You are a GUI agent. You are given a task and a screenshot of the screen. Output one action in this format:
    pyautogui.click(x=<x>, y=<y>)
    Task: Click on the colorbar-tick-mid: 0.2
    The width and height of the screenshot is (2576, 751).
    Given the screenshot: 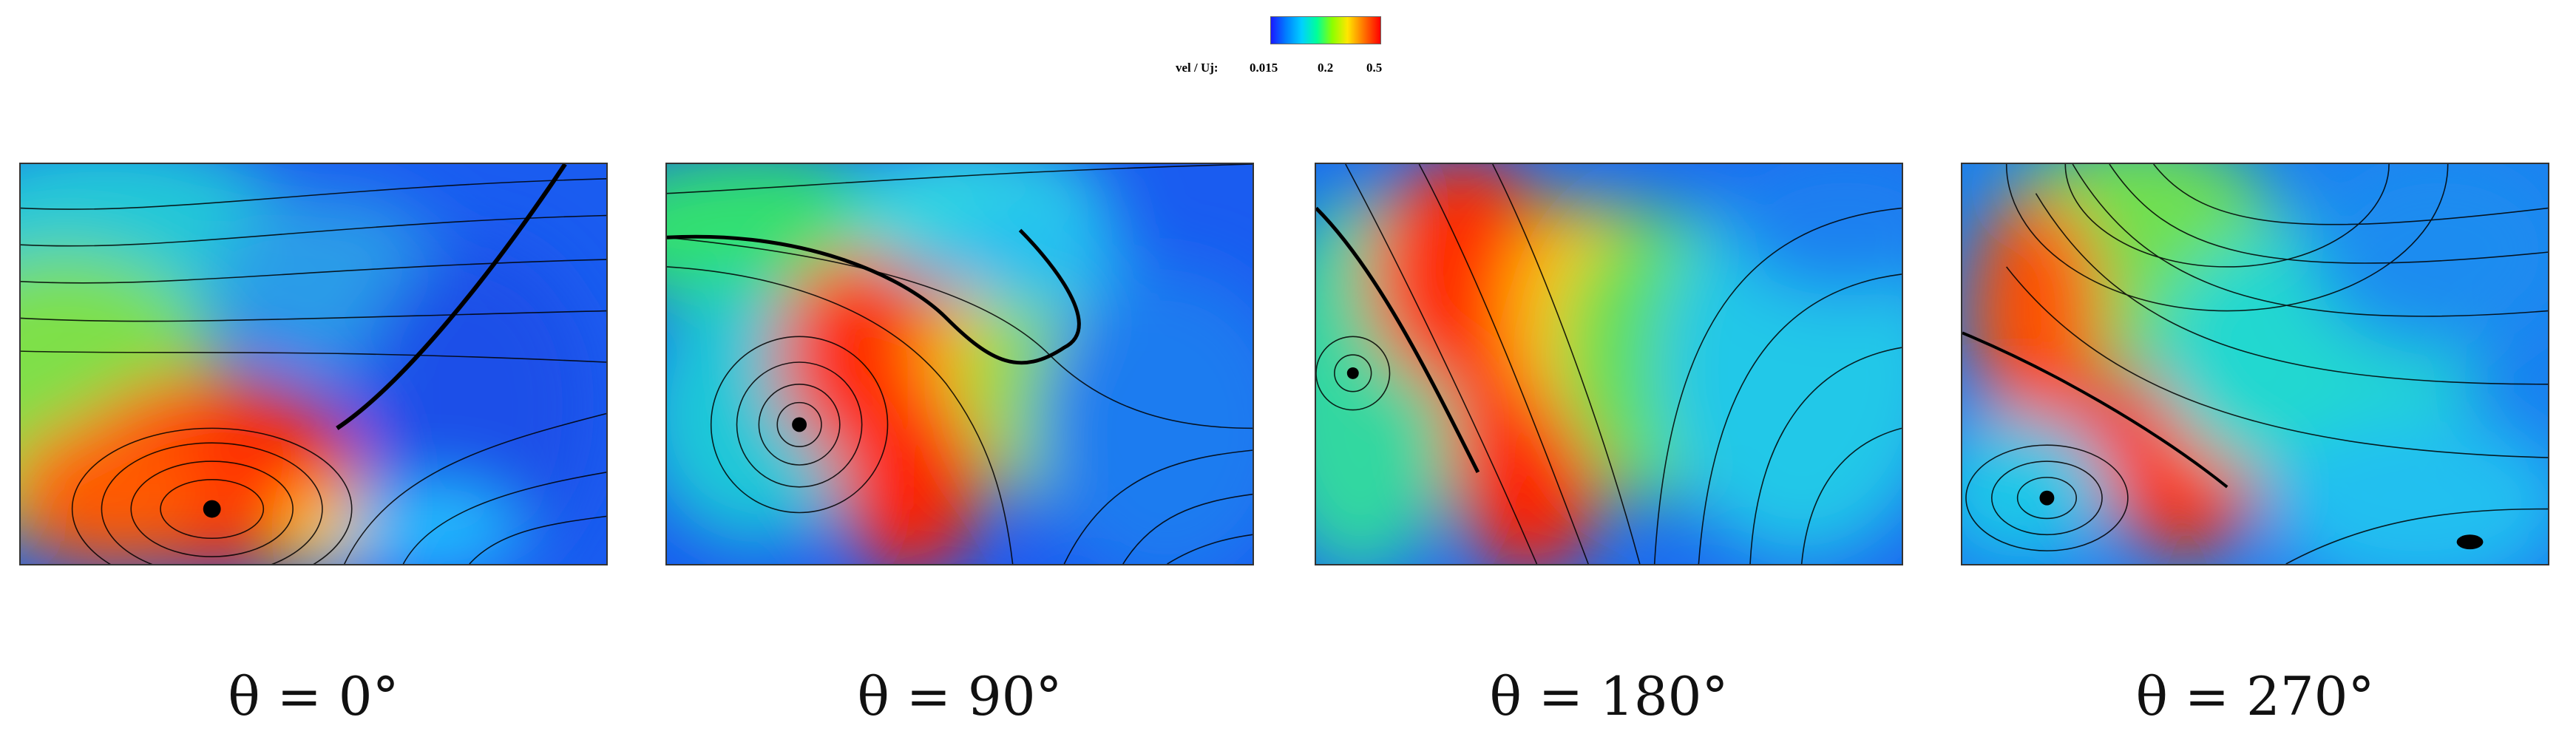 What is the action you would take?
    pyautogui.click(x=1326, y=68)
    